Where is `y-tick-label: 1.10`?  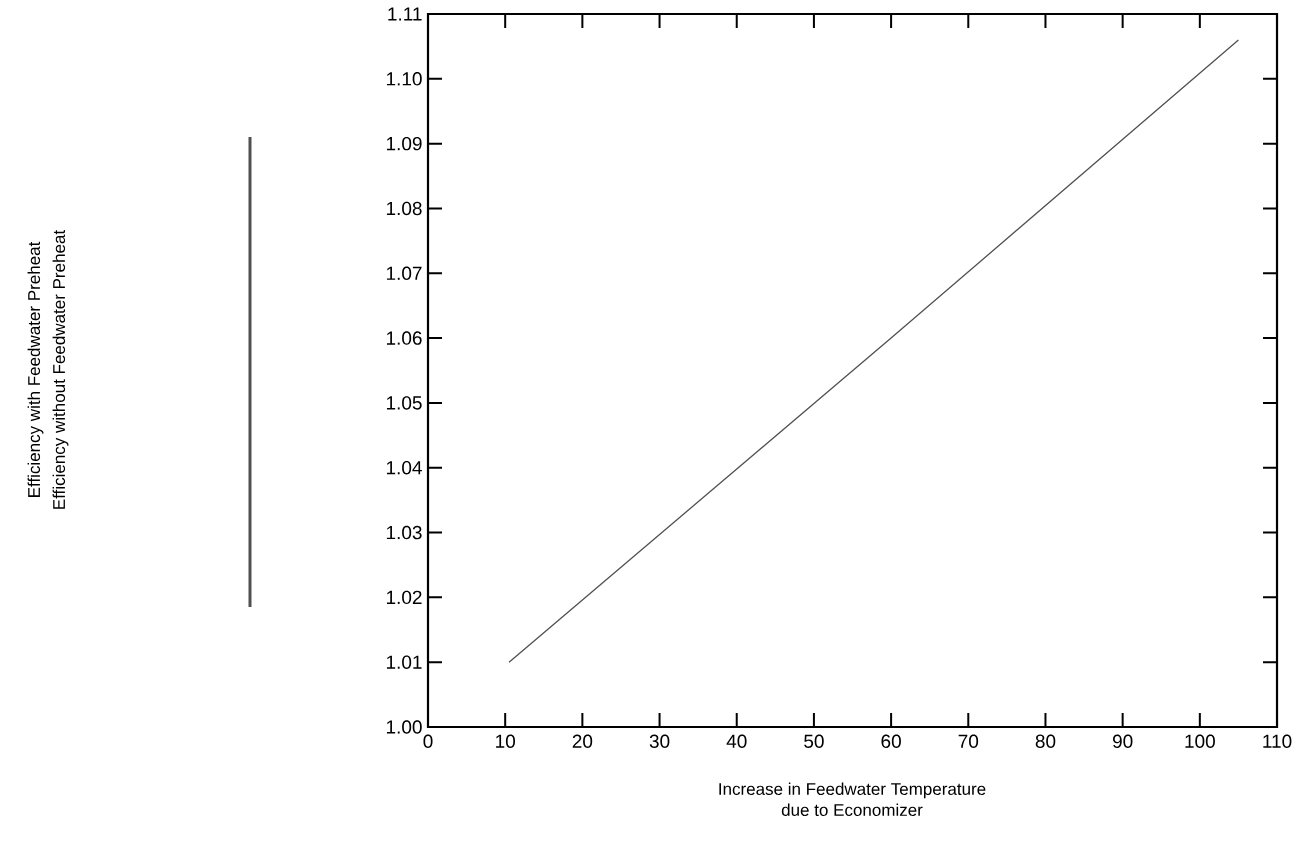 y-tick-label: 1.10 is located at coordinates (404, 79).